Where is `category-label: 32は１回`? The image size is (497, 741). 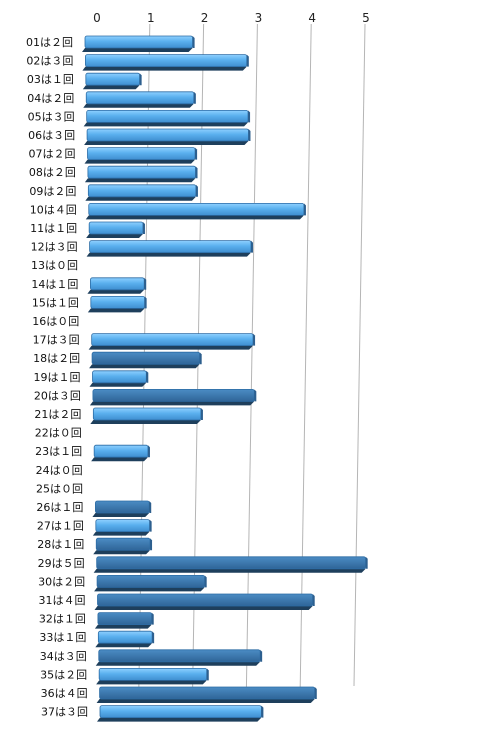
category-label: 32は１回 is located at coordinates (62, 619).